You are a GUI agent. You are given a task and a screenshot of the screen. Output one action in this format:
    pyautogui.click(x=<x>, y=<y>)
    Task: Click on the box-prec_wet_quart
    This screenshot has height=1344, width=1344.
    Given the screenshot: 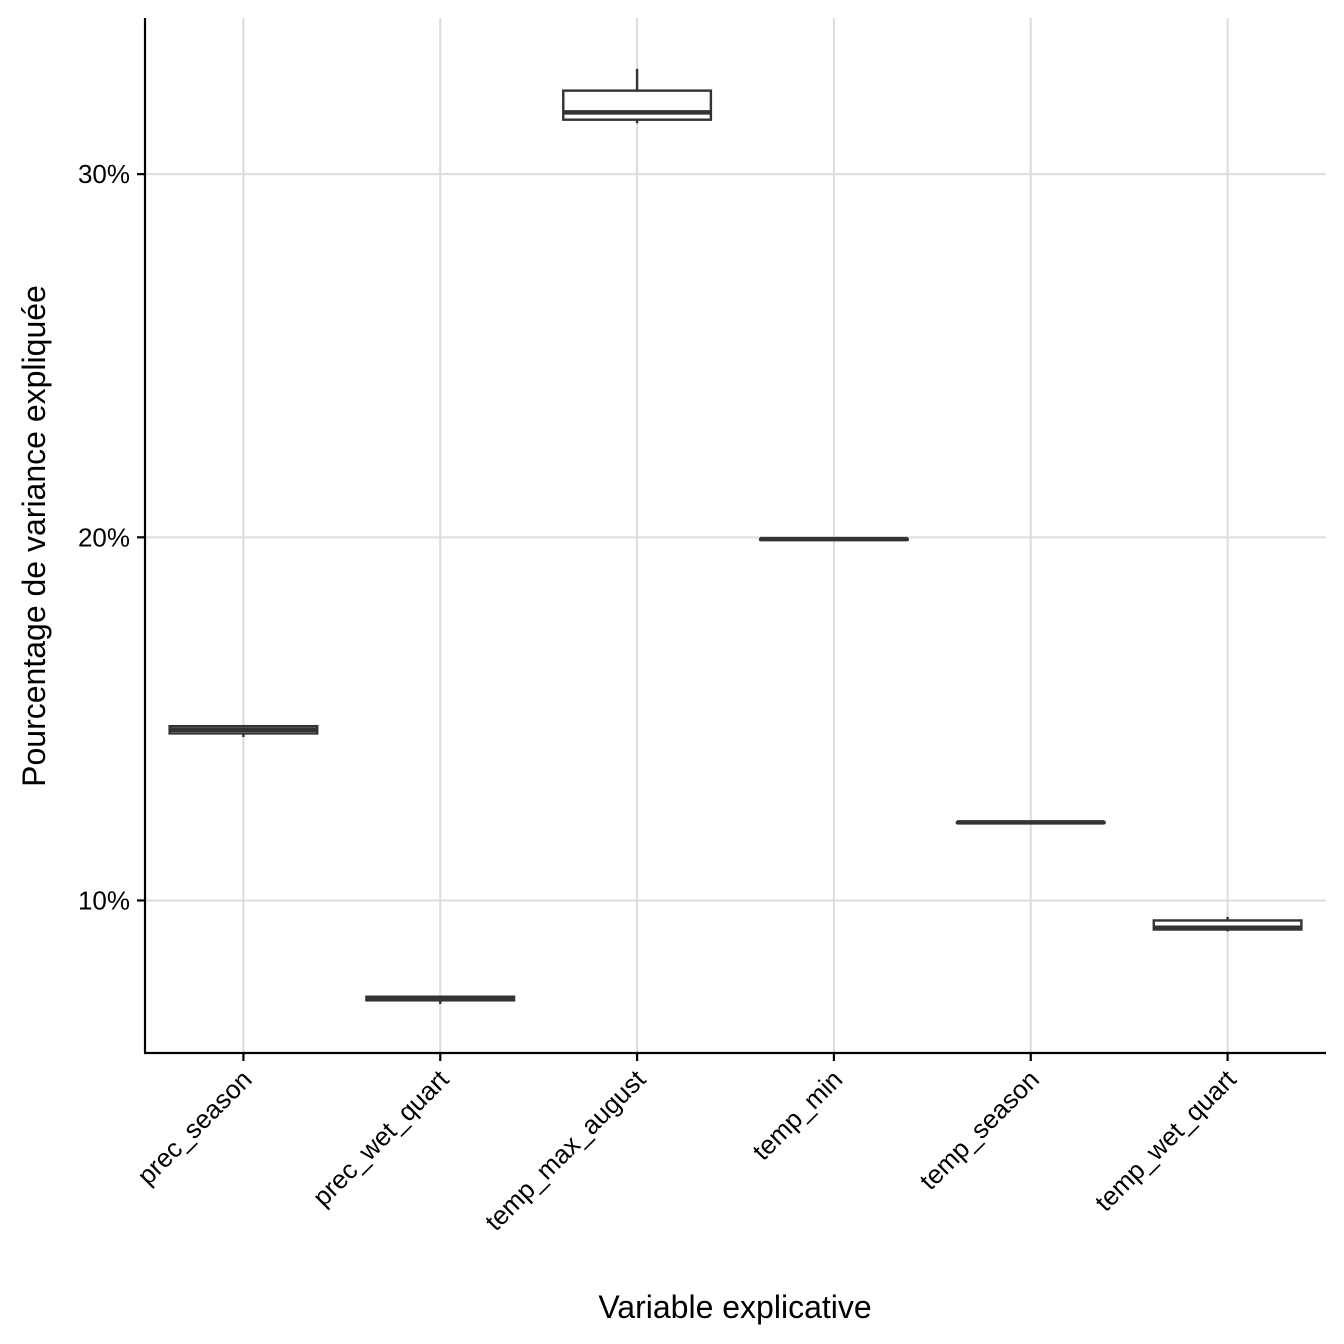 What is the action you would take?
    pyautogui.click(x=440, y=999)
    